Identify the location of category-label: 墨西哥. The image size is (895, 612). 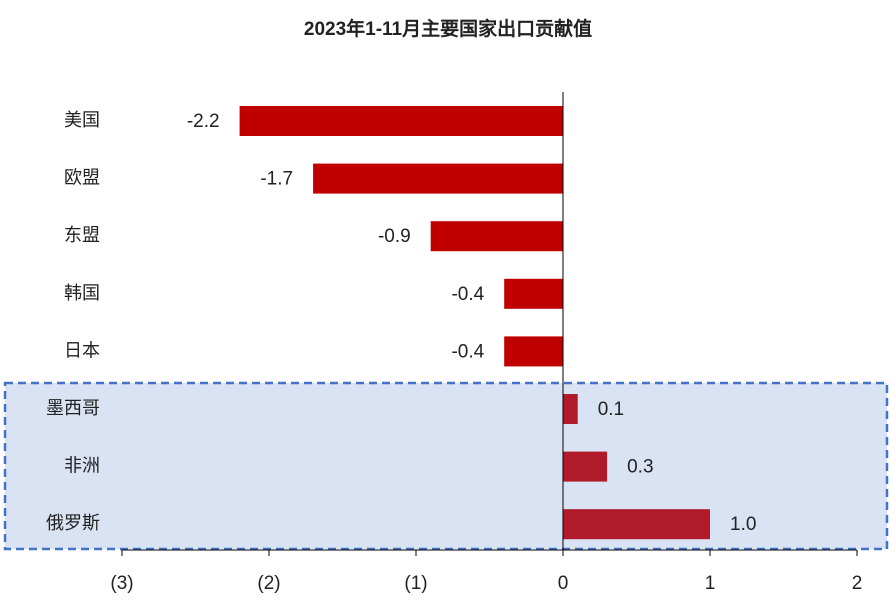
(73, 408).